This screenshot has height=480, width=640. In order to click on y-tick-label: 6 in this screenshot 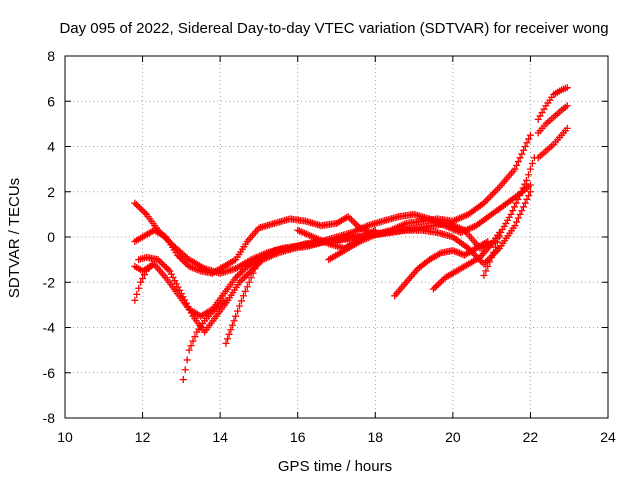, I will do `click(51, 101)`.